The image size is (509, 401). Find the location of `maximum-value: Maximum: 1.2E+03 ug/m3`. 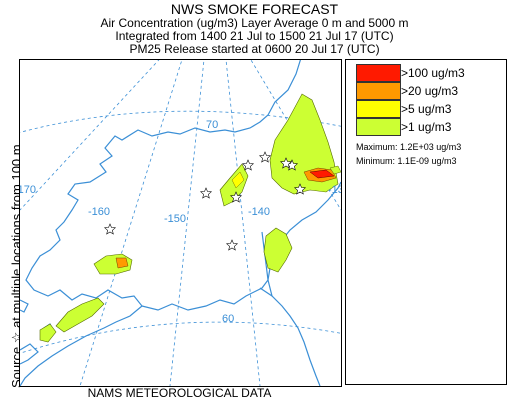

maximum-value: Maximum: 1.2E+03 ug/m3 is located at coordinates (409, 147).